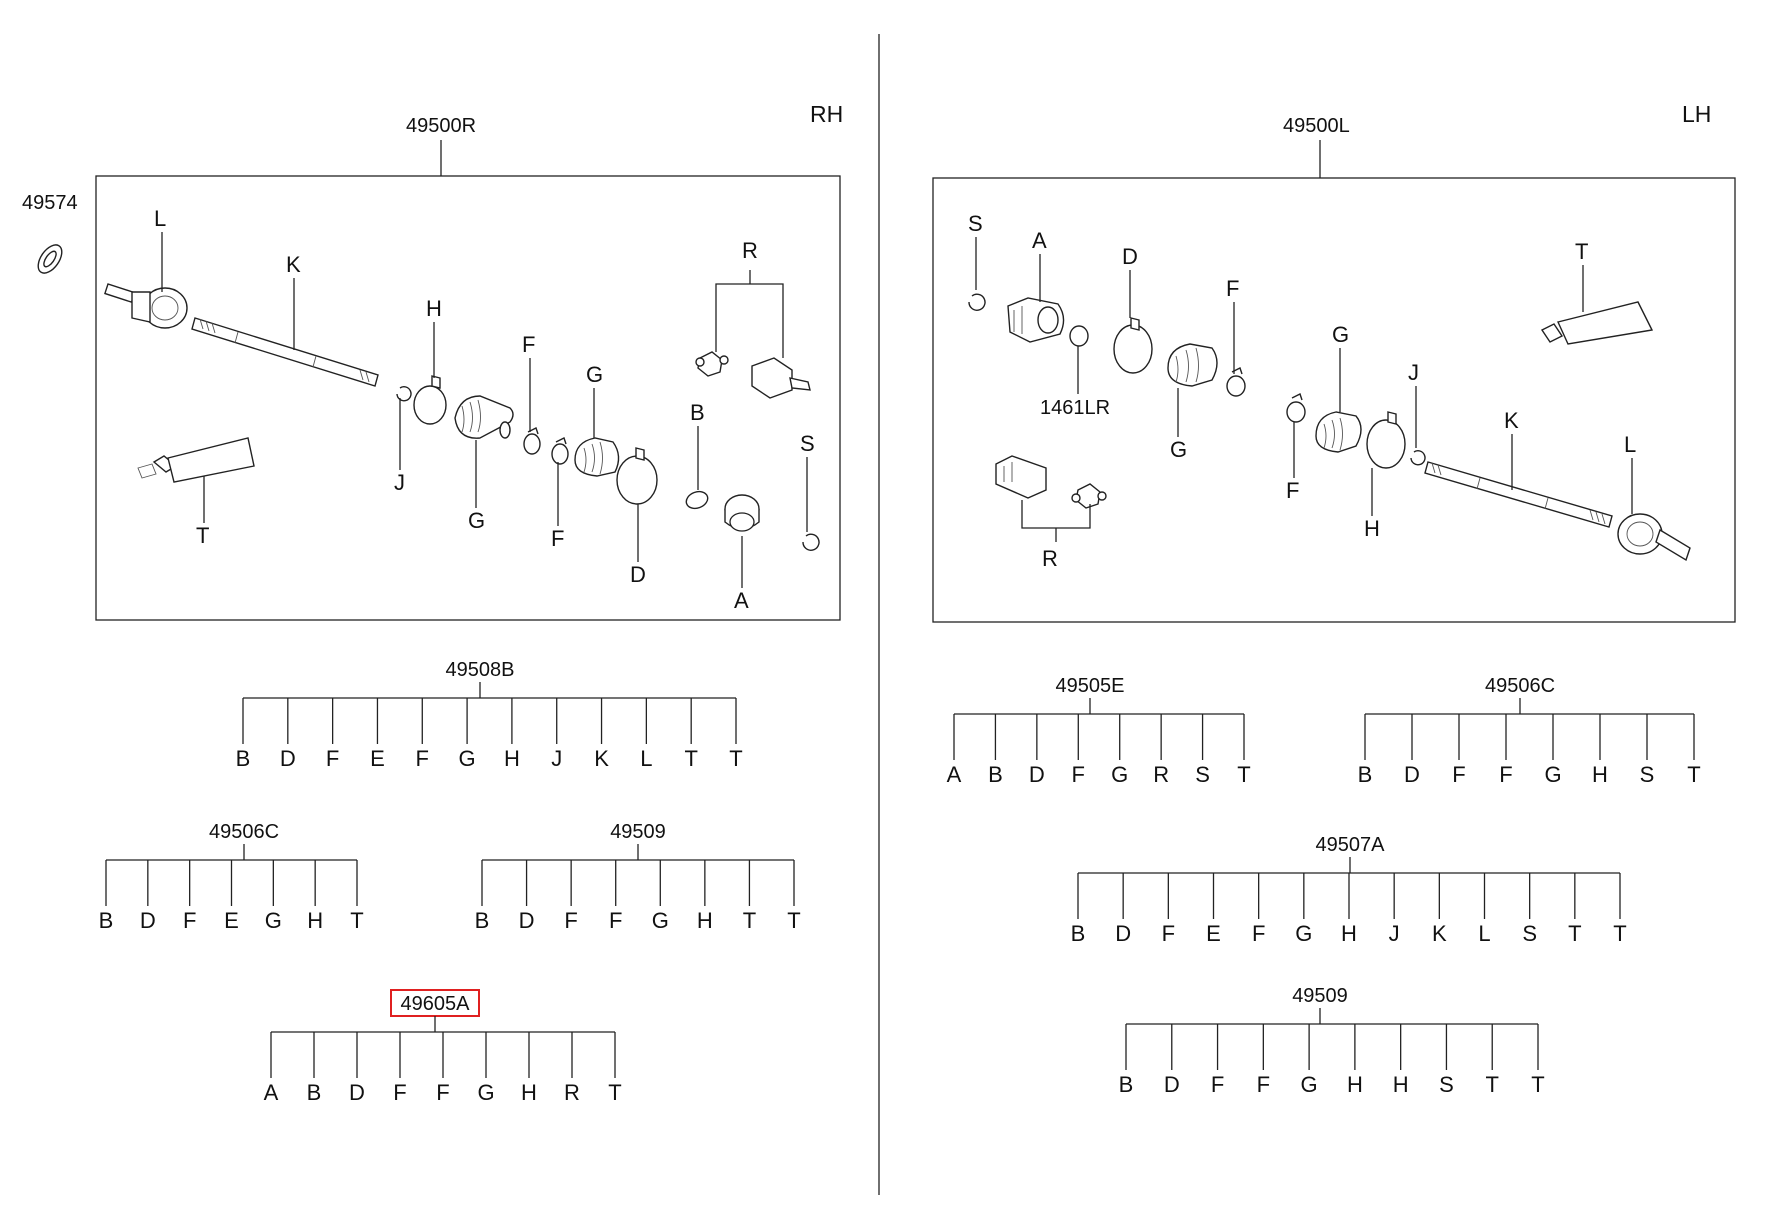 The image size is (1772, 1211). What do you see at coordinates (377, 758) in the screenshot?
I see `kit-member-label: E` at bounding box center [377, 758].